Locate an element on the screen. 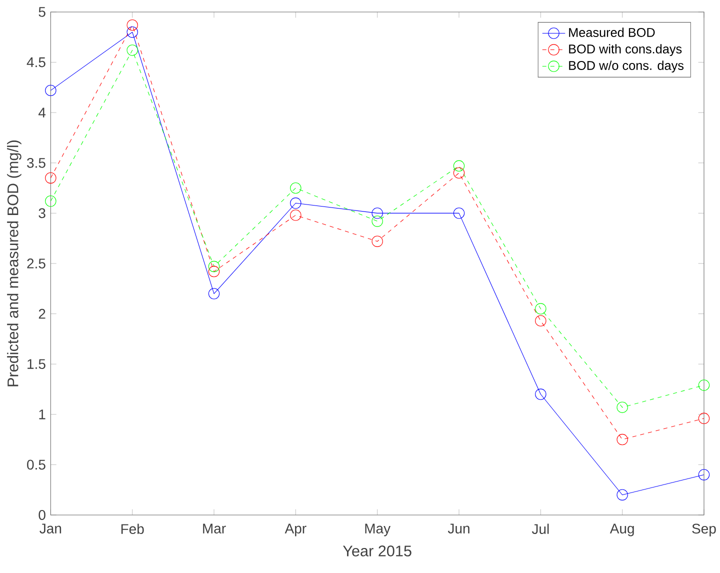  x-tick-label: Aug is located at coordinates (622, 530).